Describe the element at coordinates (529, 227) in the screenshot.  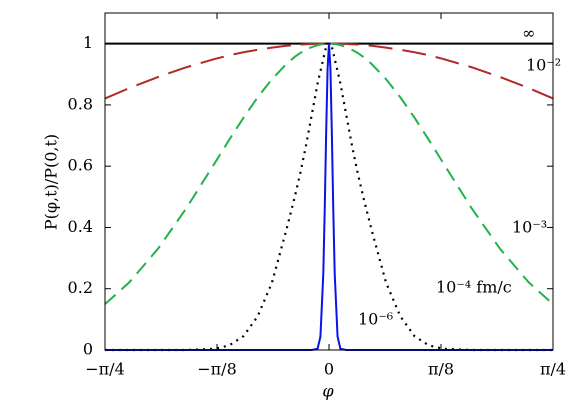
I see `series-label: 10⁻³` at that location.